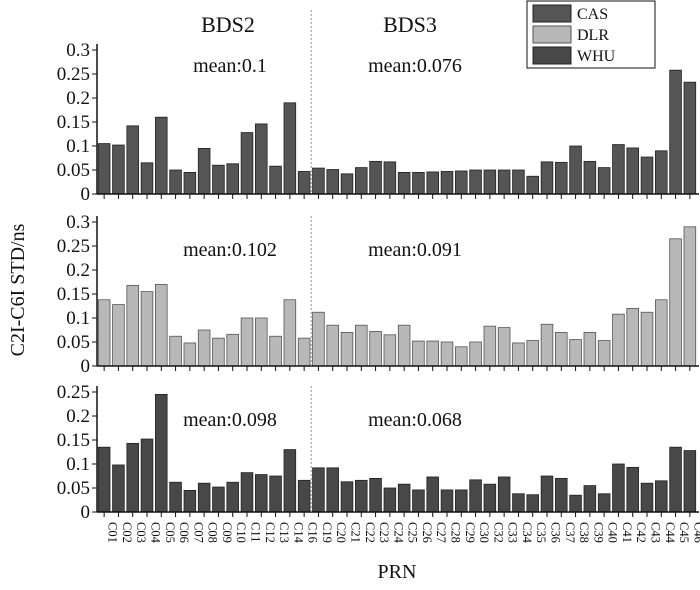 This screenshot has height=590, width=700. I want to click on bar-whu-C19, so click(318, 490).